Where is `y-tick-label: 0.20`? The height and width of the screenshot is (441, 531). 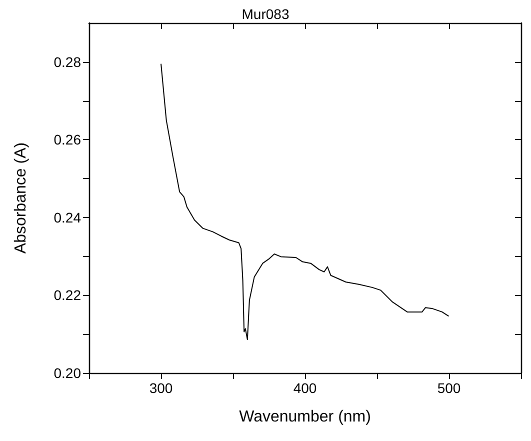
y-tick-label: 0.20 is located at coordinates (68, 373).